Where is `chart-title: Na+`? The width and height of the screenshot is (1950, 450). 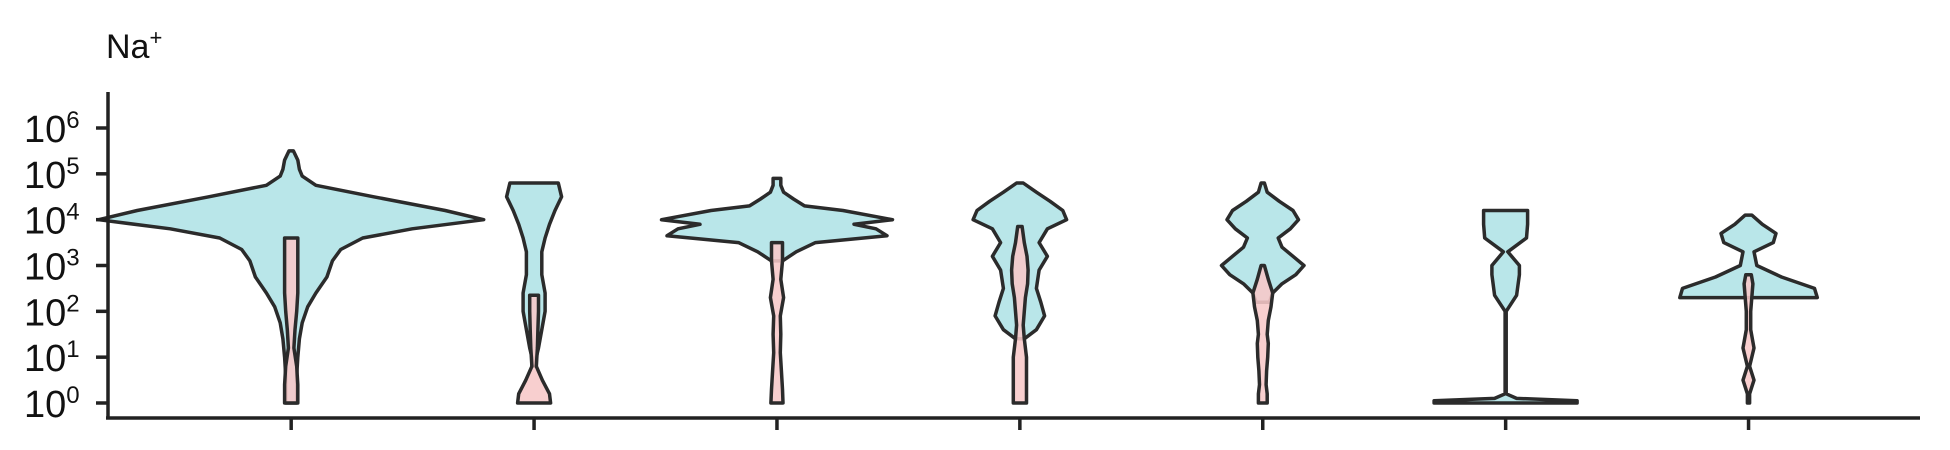 chart-title: Na+ is located at coordinates (134, 45).